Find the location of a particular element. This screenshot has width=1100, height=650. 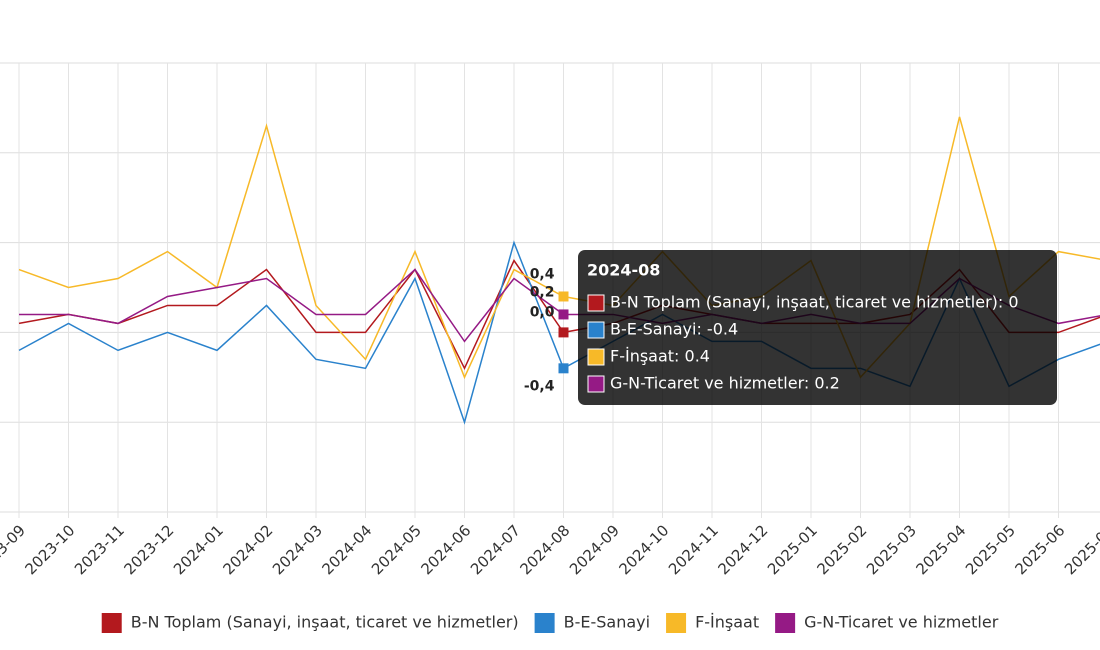

x-tick-label: 2025-04 is located at coordinates (940, 549).